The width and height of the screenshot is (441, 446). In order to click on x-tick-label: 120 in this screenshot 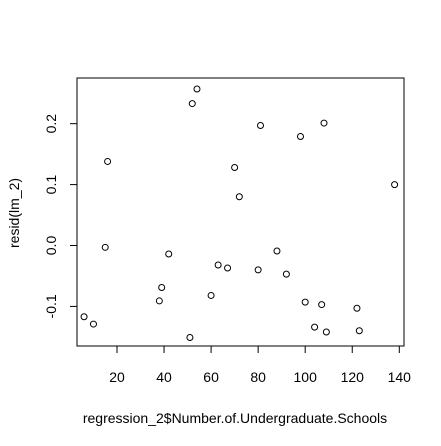, I will do `click(353, 377)`.